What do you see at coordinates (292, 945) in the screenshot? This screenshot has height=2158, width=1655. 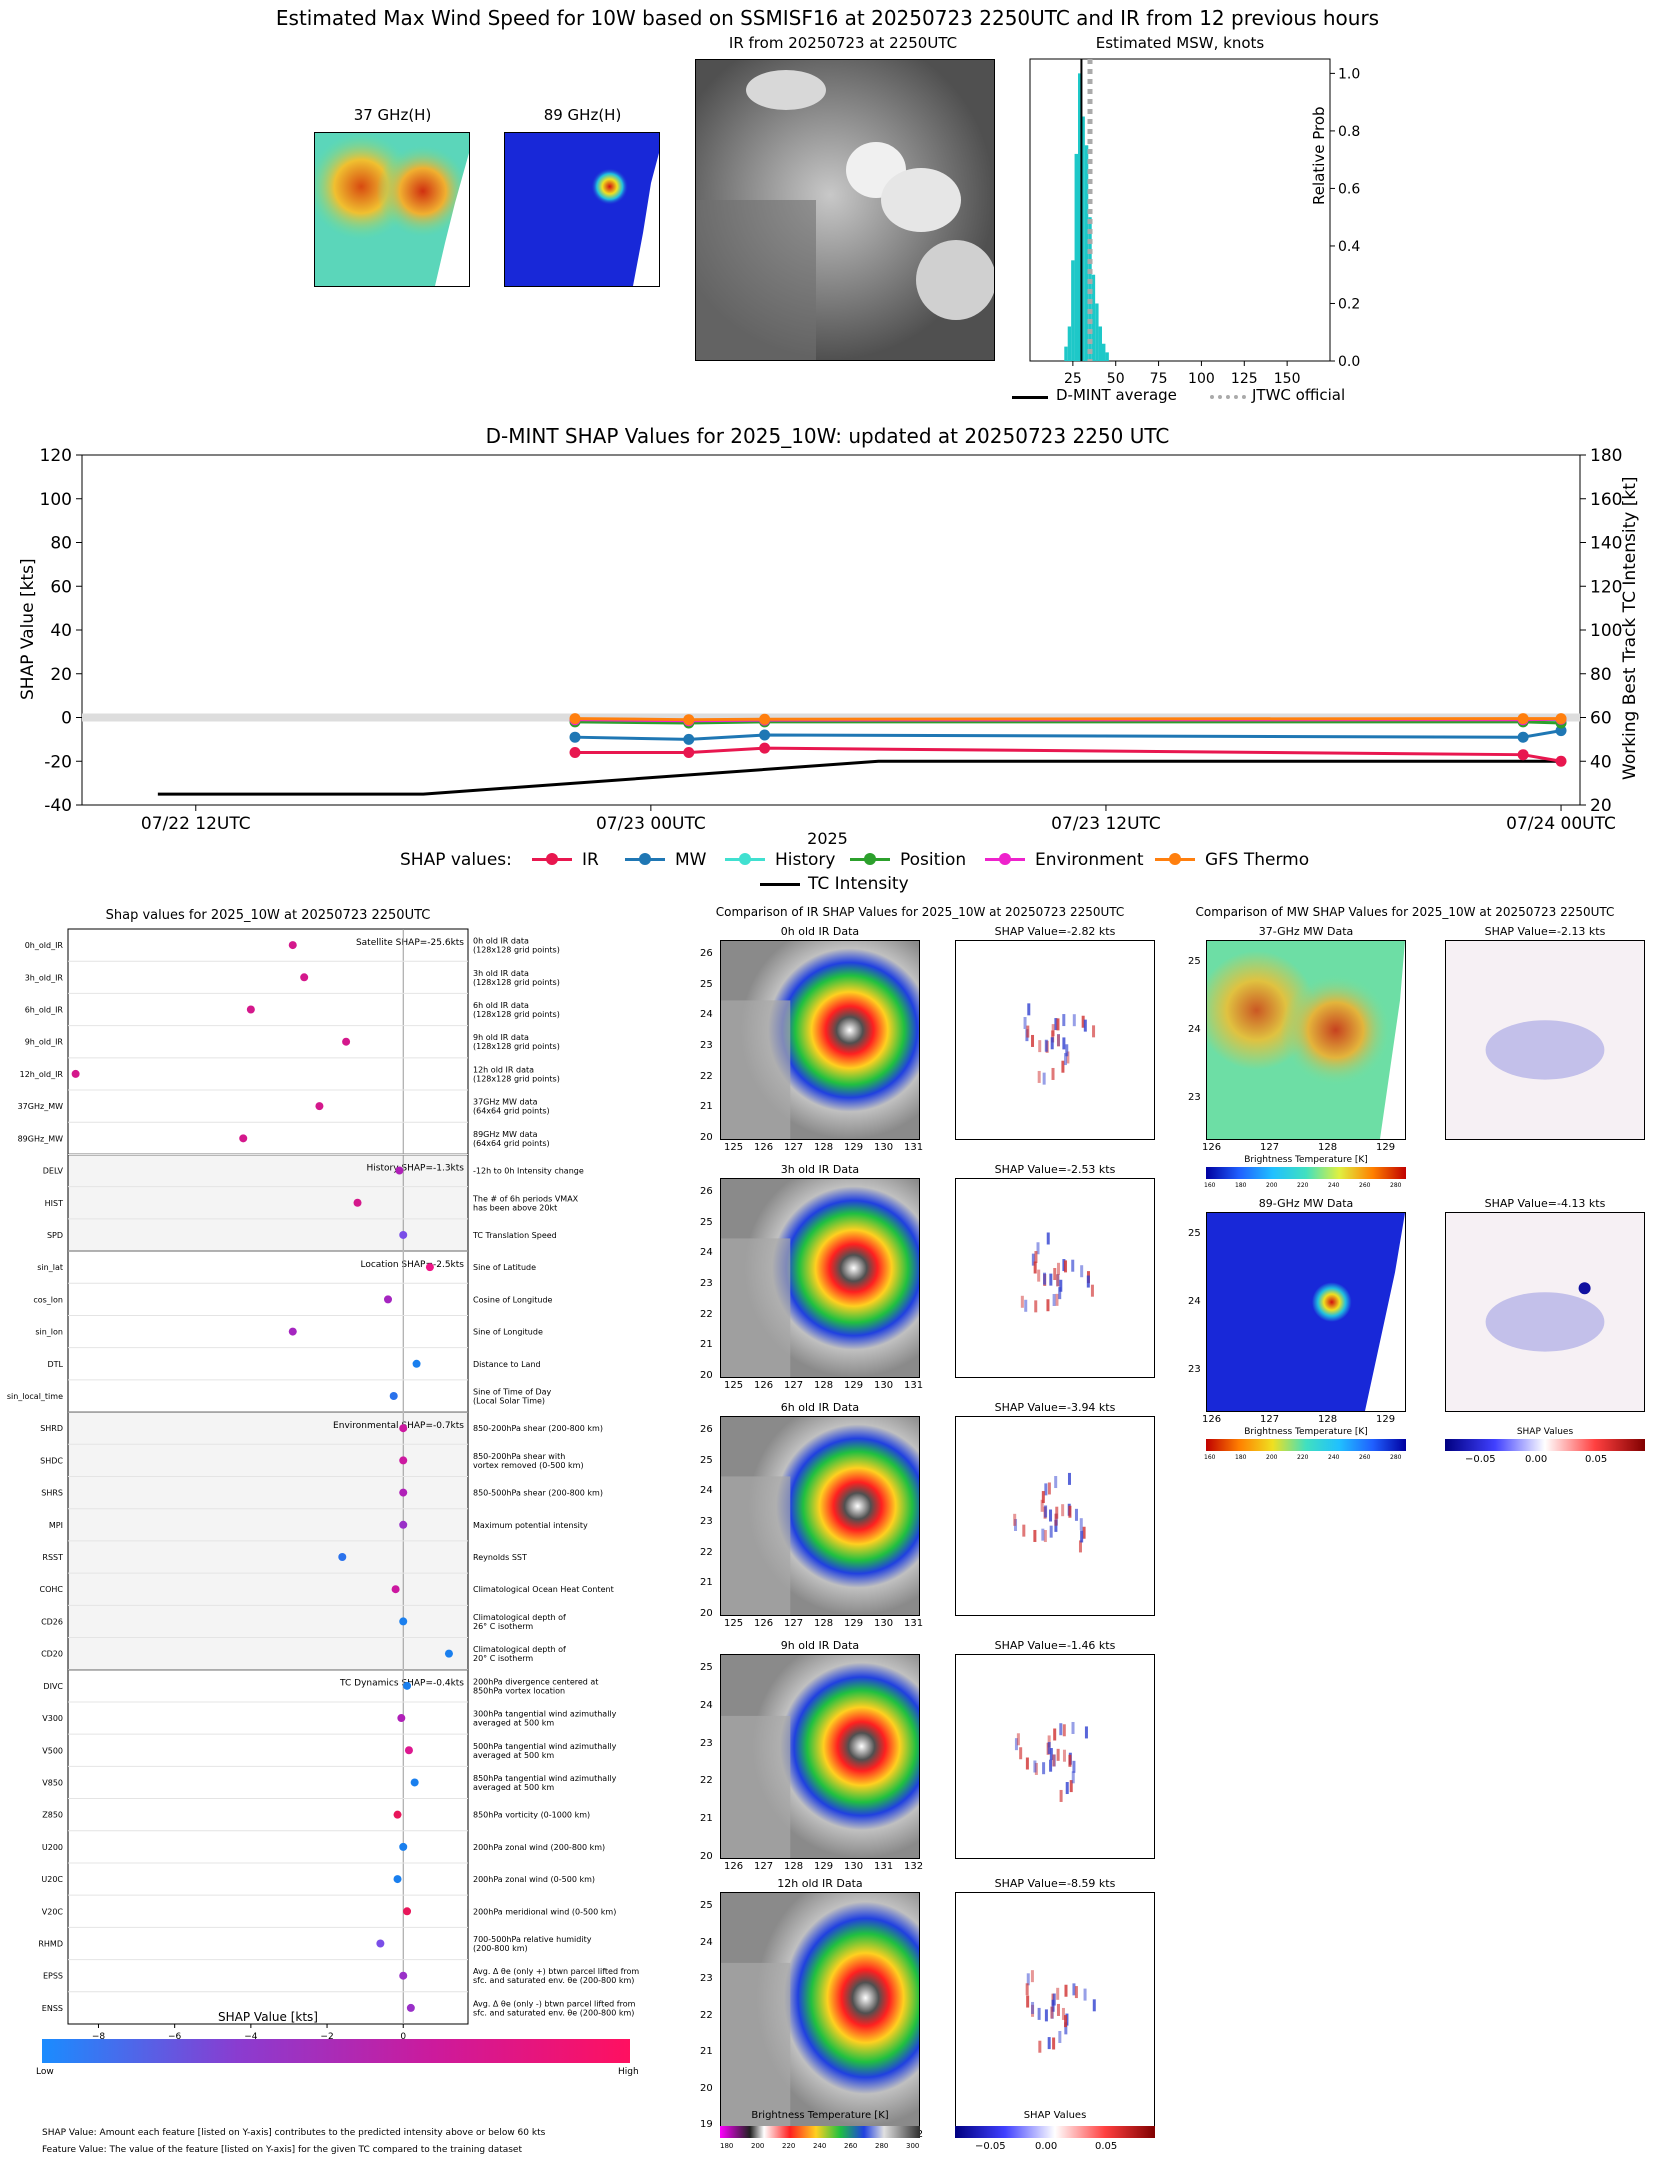 I see `shap-point-0h_old_ir` at bounding box center [292, 945].